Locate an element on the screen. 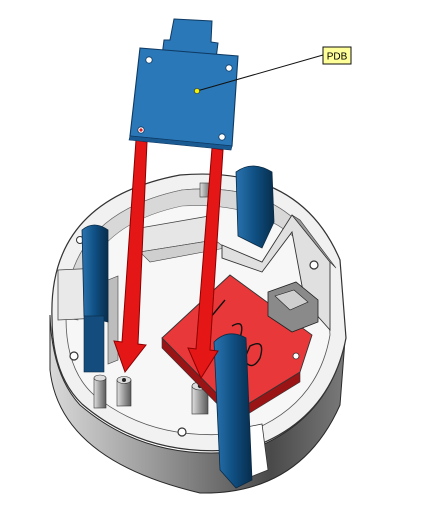 Image resolution: width=422 pixels, height=510 pixels. red-board-hole is located at coordinates (296, 356).